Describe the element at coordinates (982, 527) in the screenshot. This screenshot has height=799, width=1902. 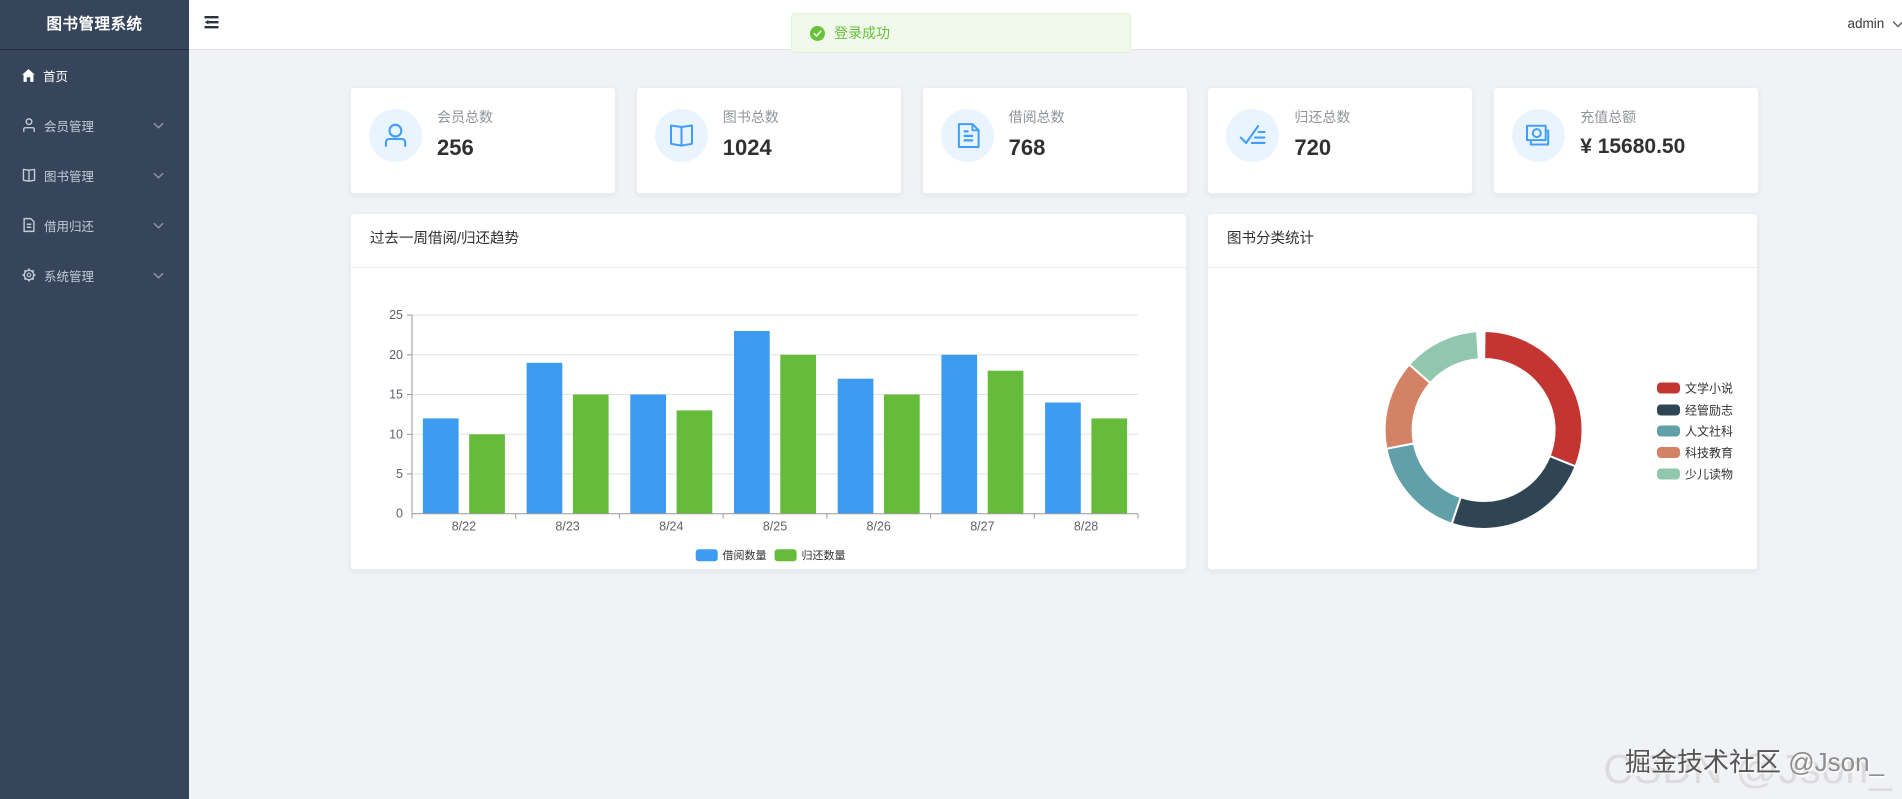
I see `svg-text: 8/27` at that location.